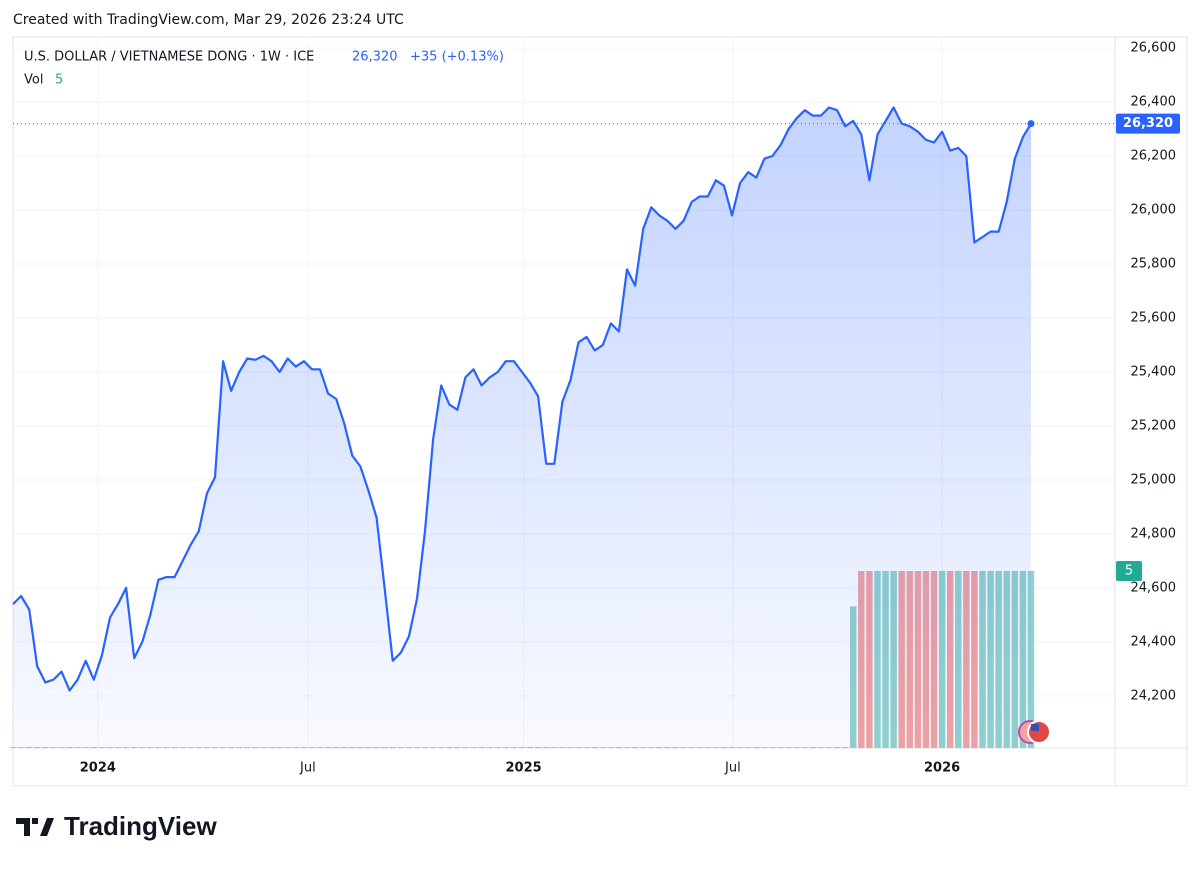 The image size is (1200, 871). What do you see at coordinates (1154, 48) in the screenshot?
I see `y-tick-label: 26,600` at bounding box center [1154, 48].